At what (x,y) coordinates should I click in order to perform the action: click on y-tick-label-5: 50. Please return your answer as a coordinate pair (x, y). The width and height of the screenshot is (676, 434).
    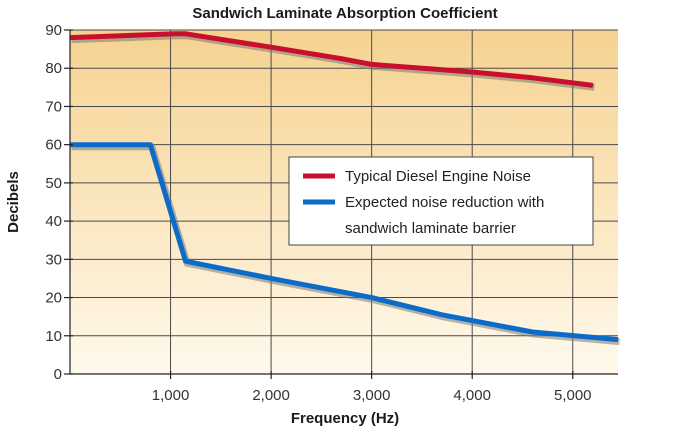
    Looking at the image, I should click on (53, 183).